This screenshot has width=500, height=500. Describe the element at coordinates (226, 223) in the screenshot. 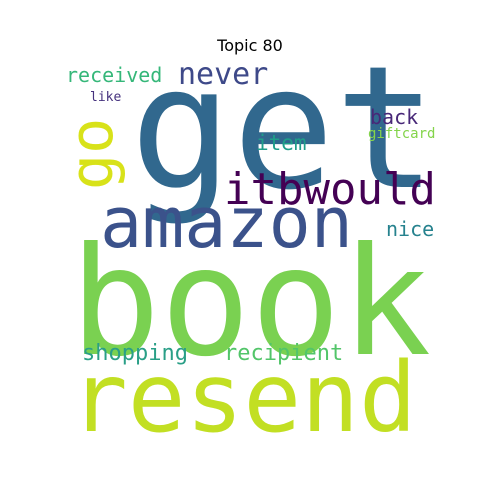

I see `word-amazon: amazon` at that location.